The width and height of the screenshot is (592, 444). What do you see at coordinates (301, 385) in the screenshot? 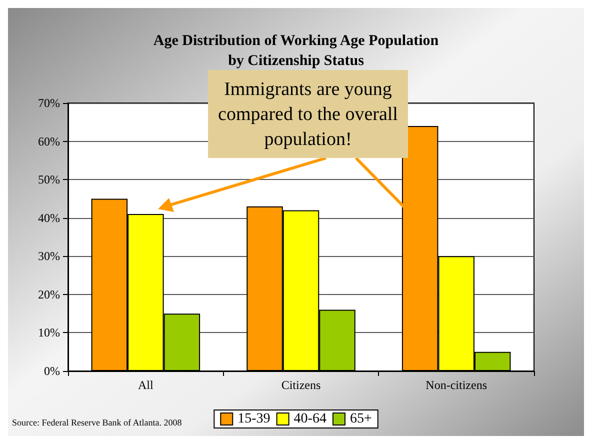
I see `x-tick-label: Citizens` at bounding box center [301, 385].